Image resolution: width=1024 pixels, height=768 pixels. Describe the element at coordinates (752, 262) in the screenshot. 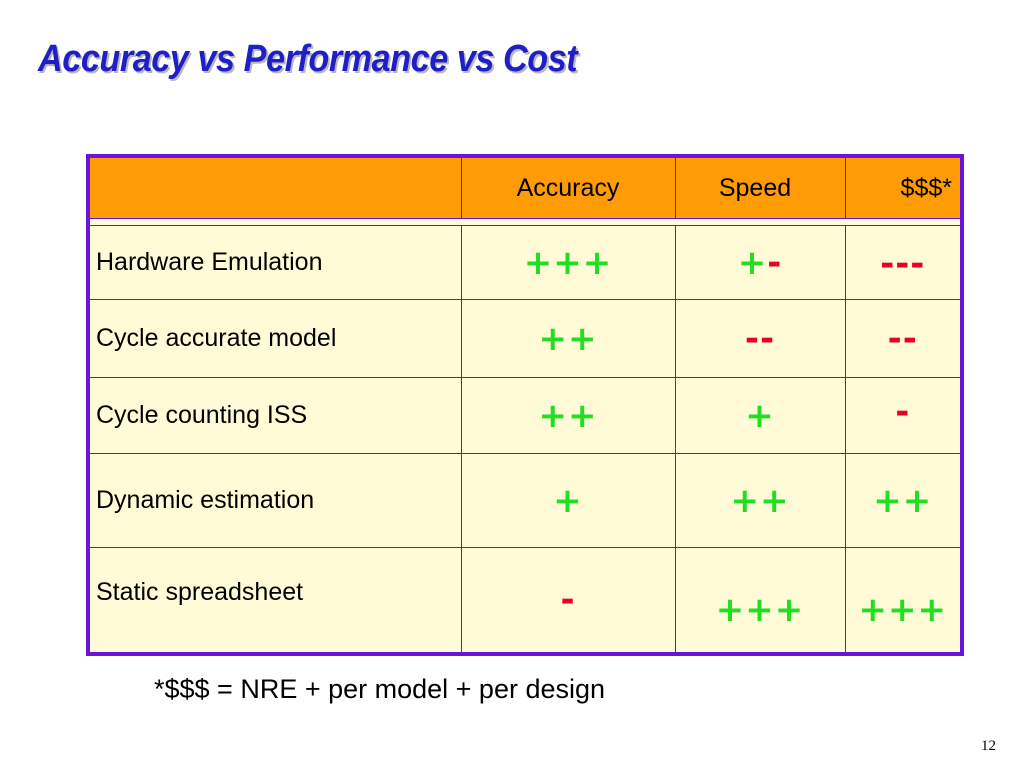

I see `speed-rating-plus: +` at that location.